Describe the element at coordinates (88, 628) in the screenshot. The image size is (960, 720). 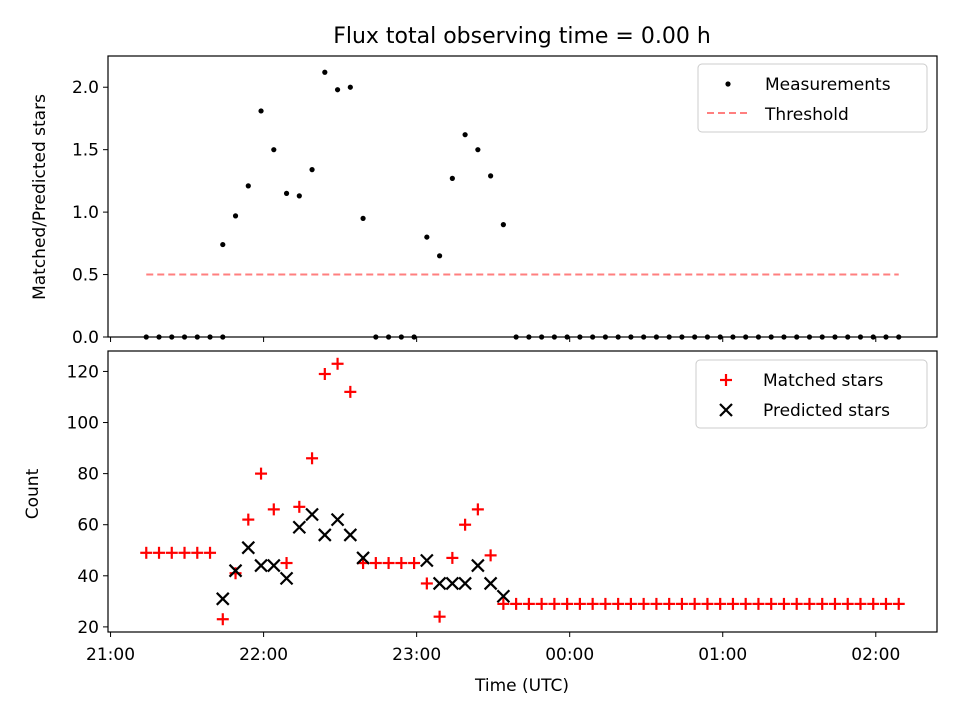
I see `y-tick-label: 20` at that location.